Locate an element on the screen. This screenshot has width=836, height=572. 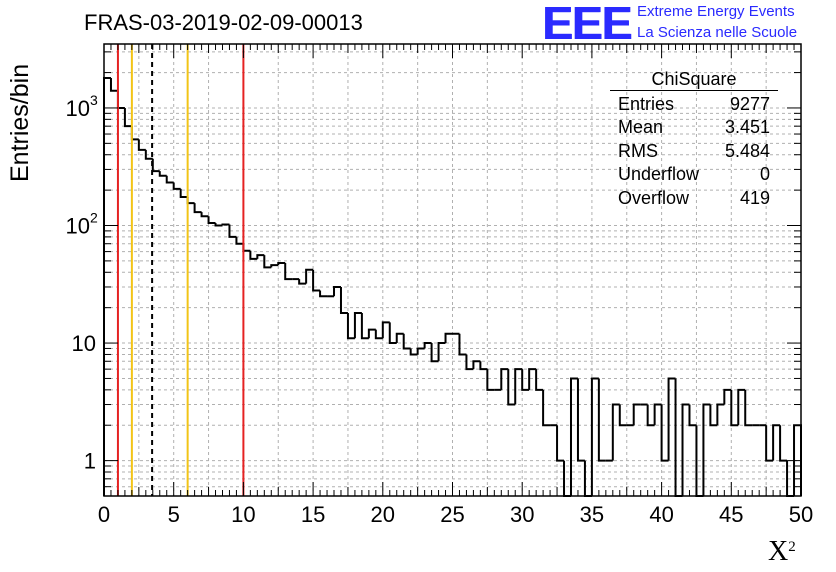
y-axis-label: Entries/bin is located at coordinates (20, 122).